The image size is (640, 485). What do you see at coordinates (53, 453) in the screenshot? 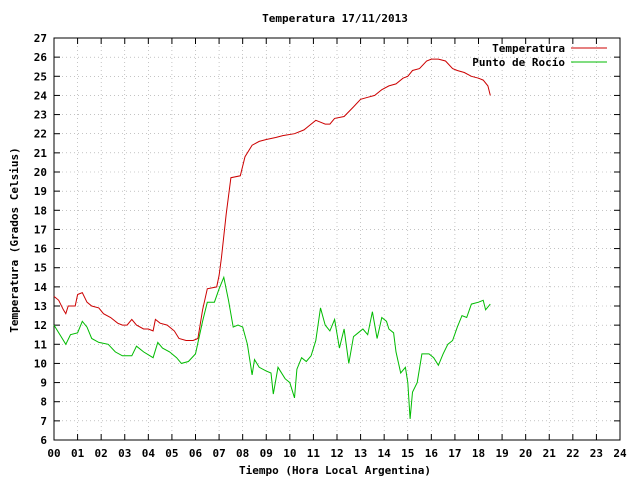
I see `x-tick-label: 00` at bounding box center [53, 453].